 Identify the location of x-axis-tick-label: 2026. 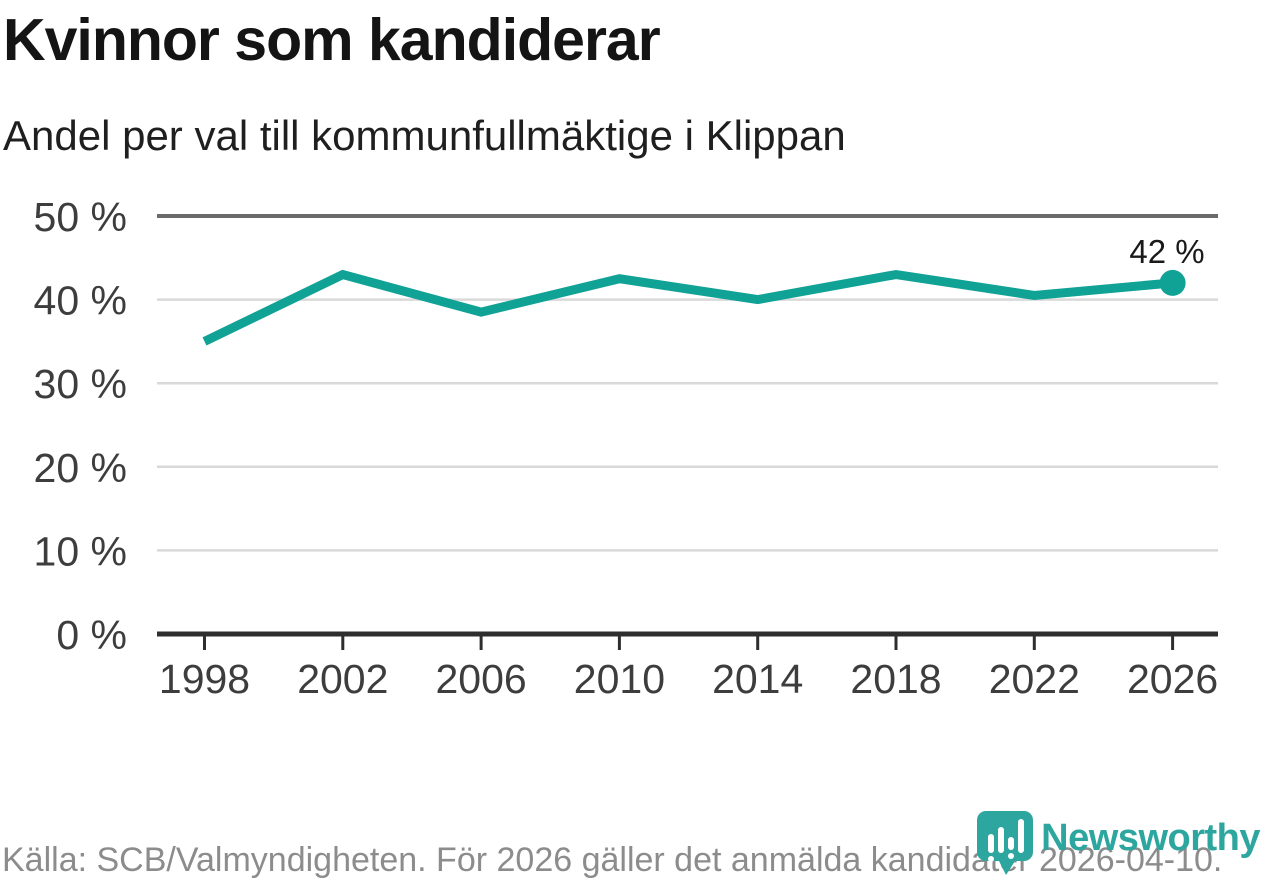
(1172, 679).